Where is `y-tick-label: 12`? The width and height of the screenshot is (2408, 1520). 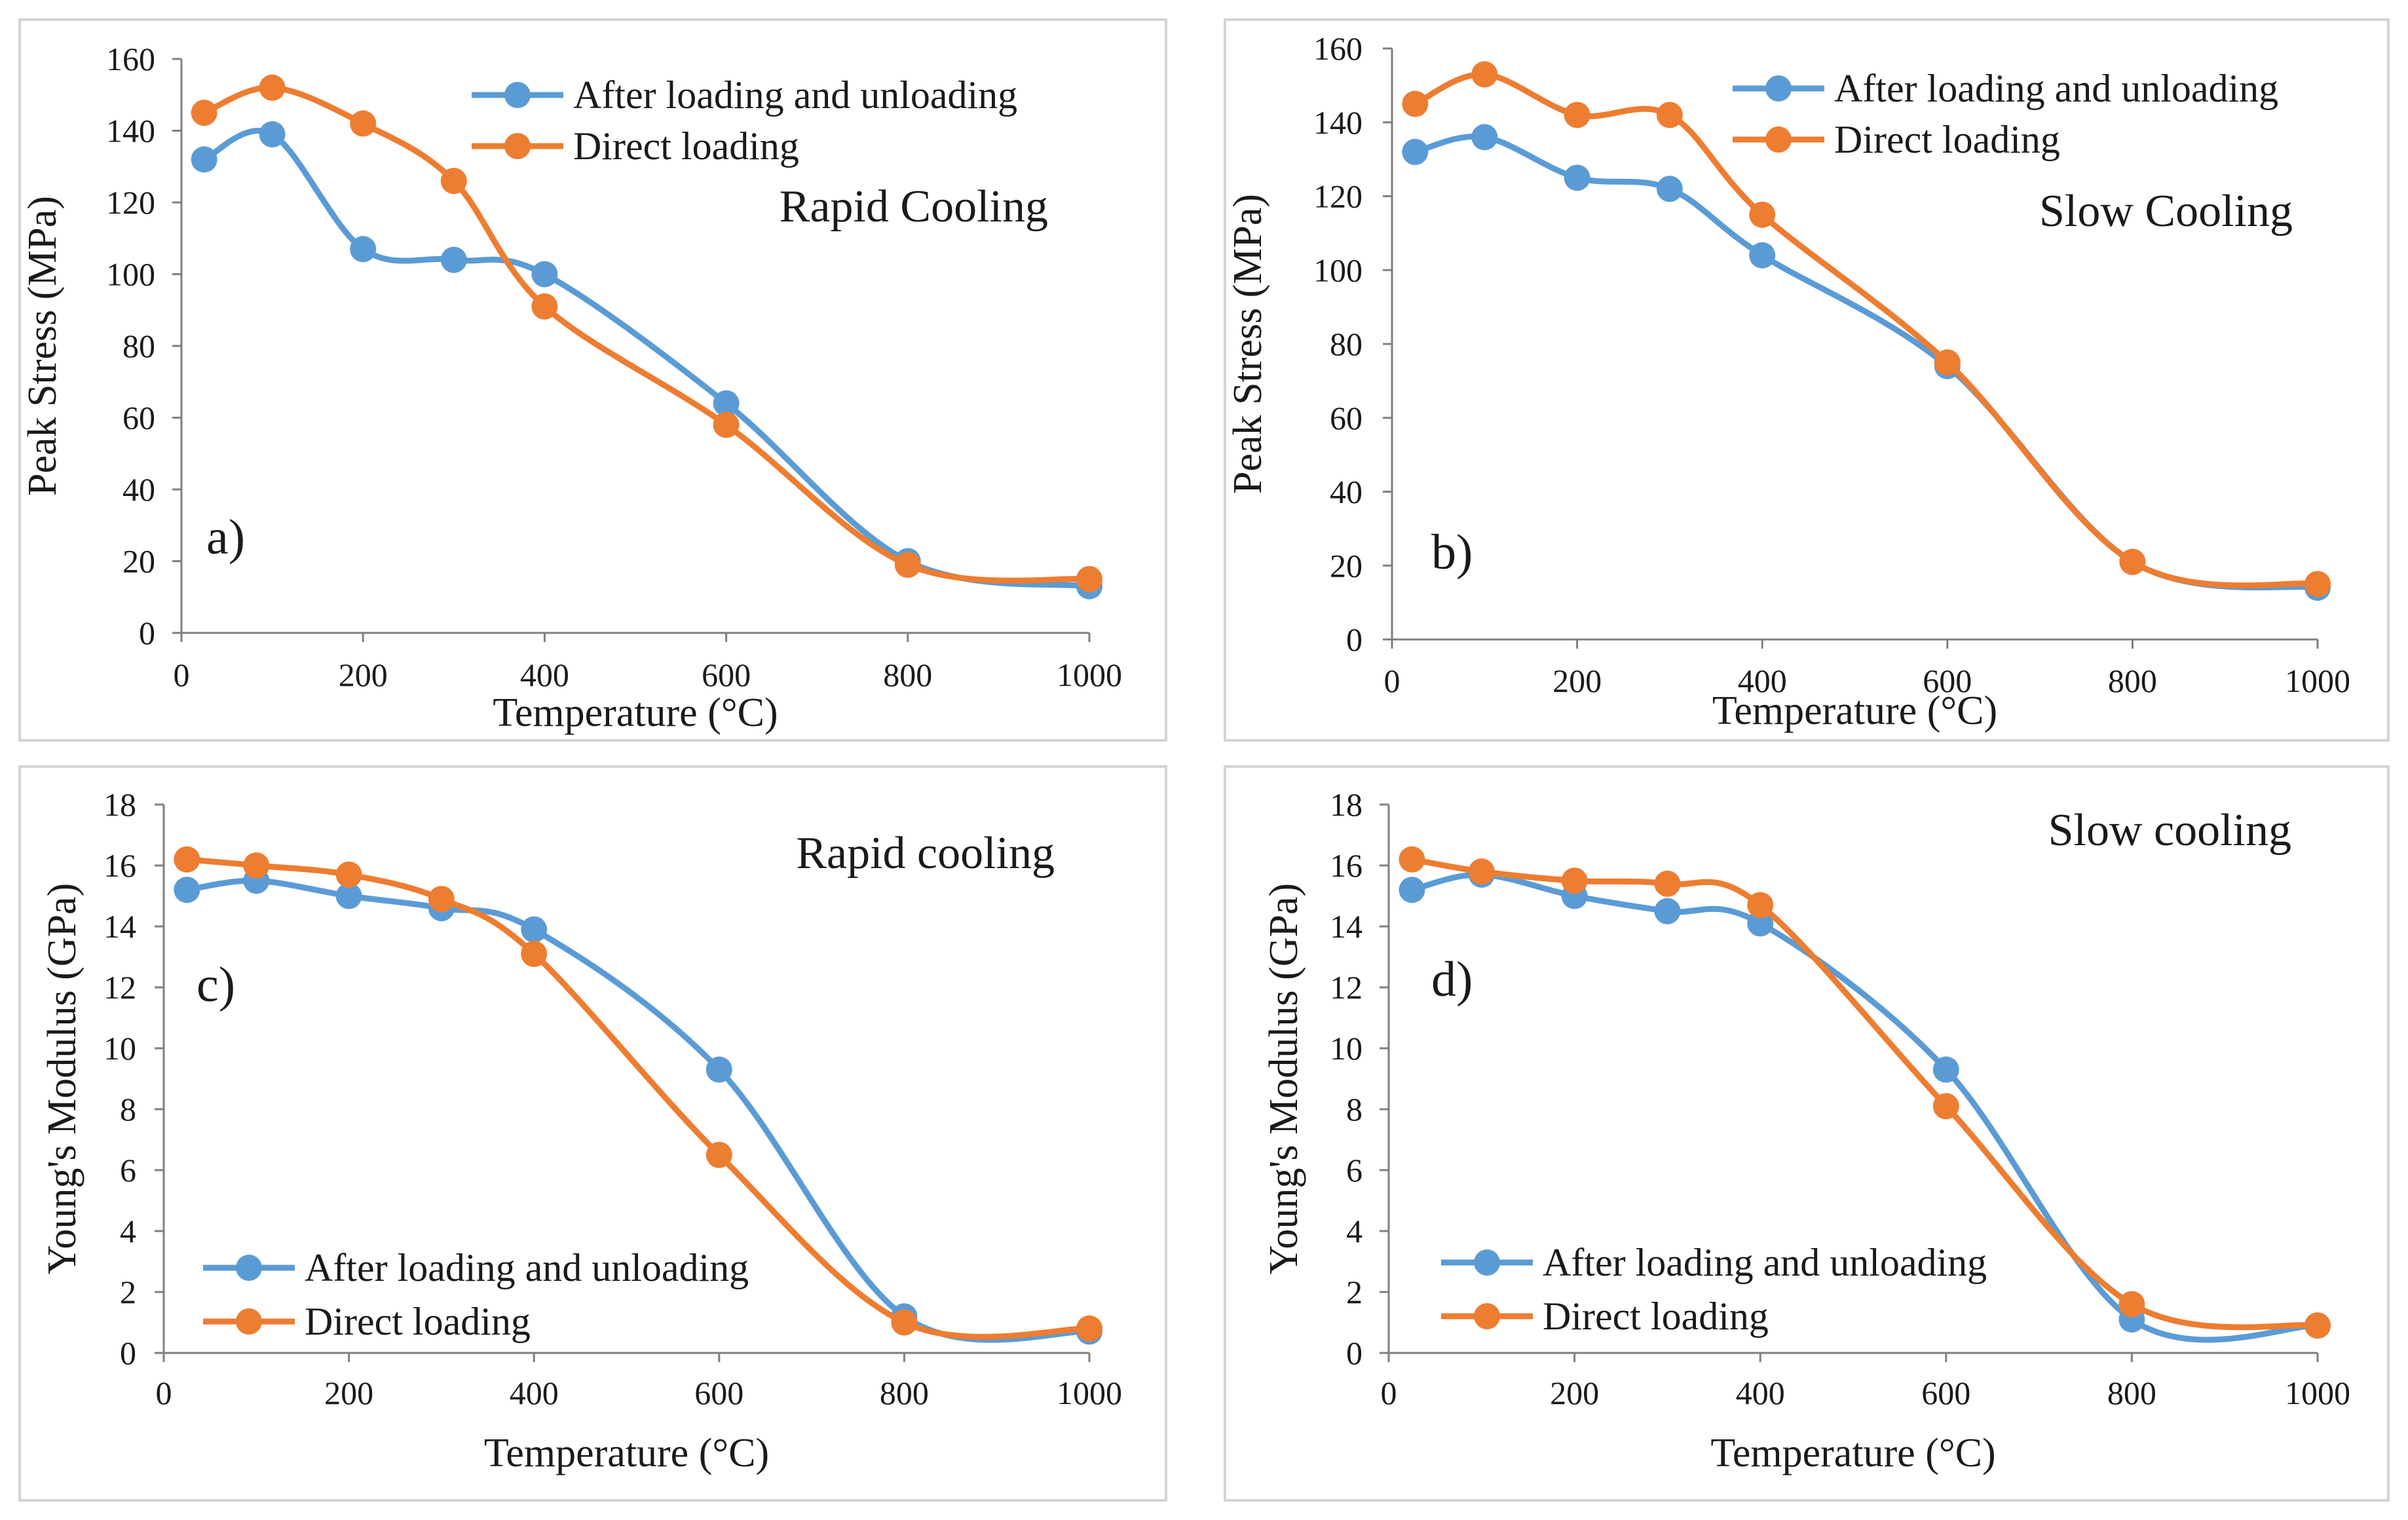 y-tick-label: 12 is located at coordinates (119, 988).